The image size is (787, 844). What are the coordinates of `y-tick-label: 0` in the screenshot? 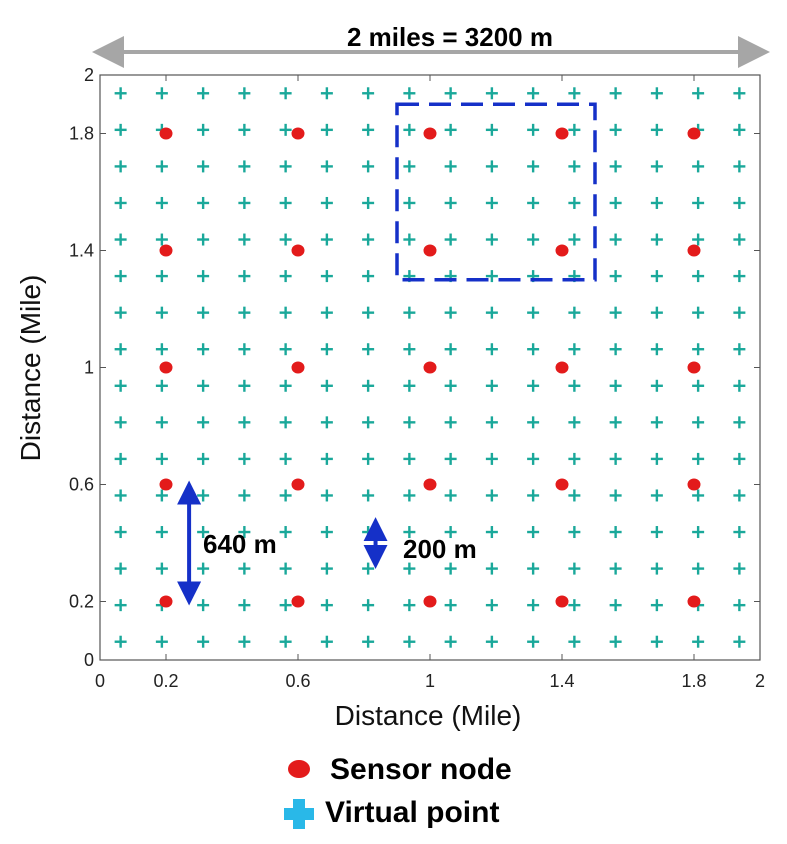 It's located at (89, 660).